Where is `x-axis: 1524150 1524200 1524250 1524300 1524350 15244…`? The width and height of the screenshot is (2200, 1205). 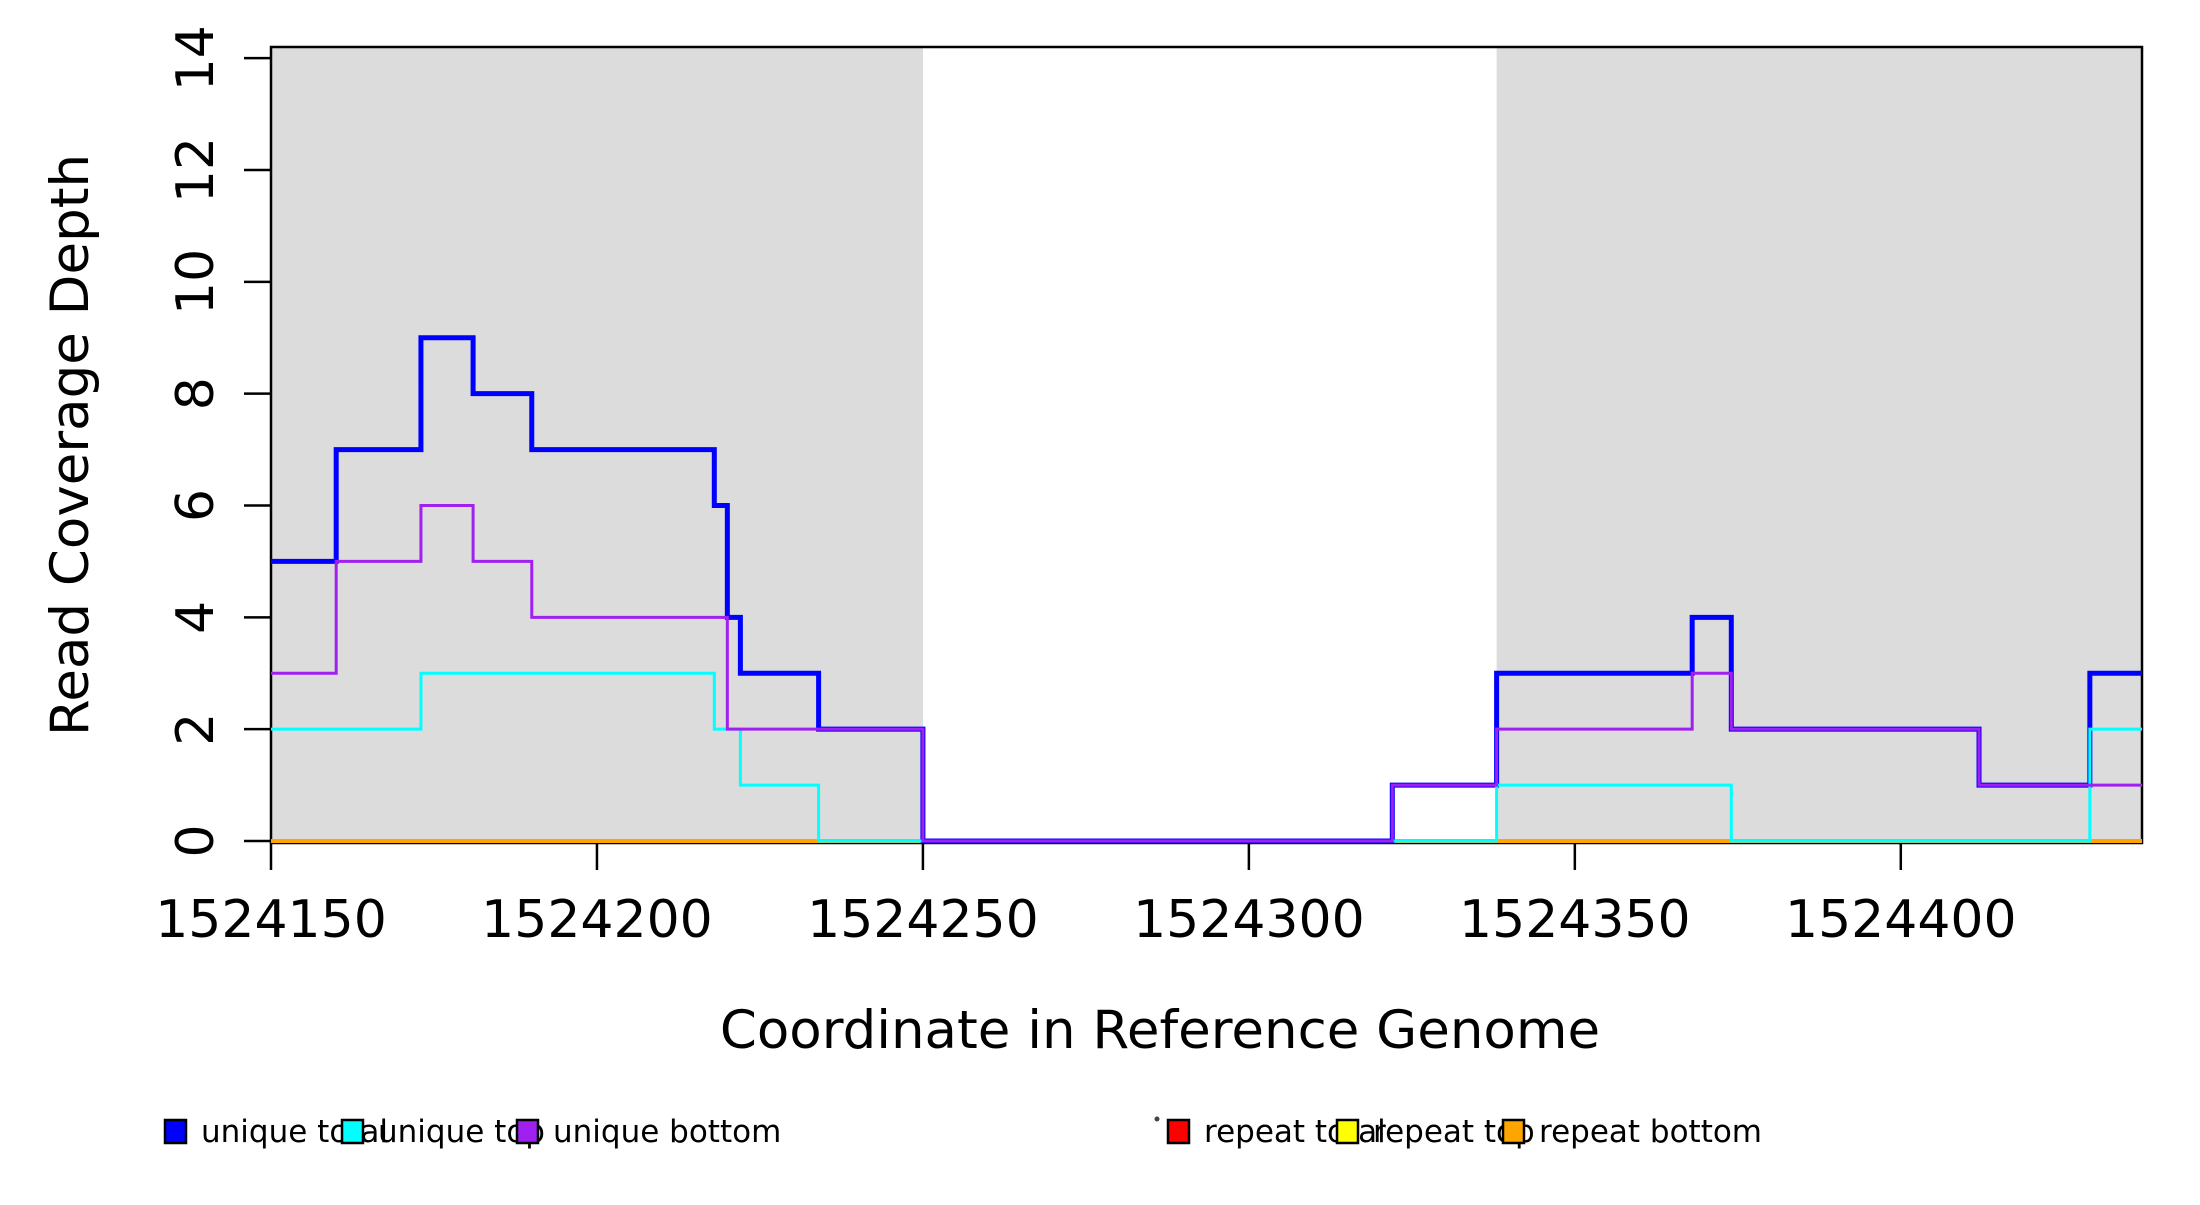
x-axis: 1524150 1524200 1524250 1524300 1524350 15244… is located at coordinates (1086, 896).